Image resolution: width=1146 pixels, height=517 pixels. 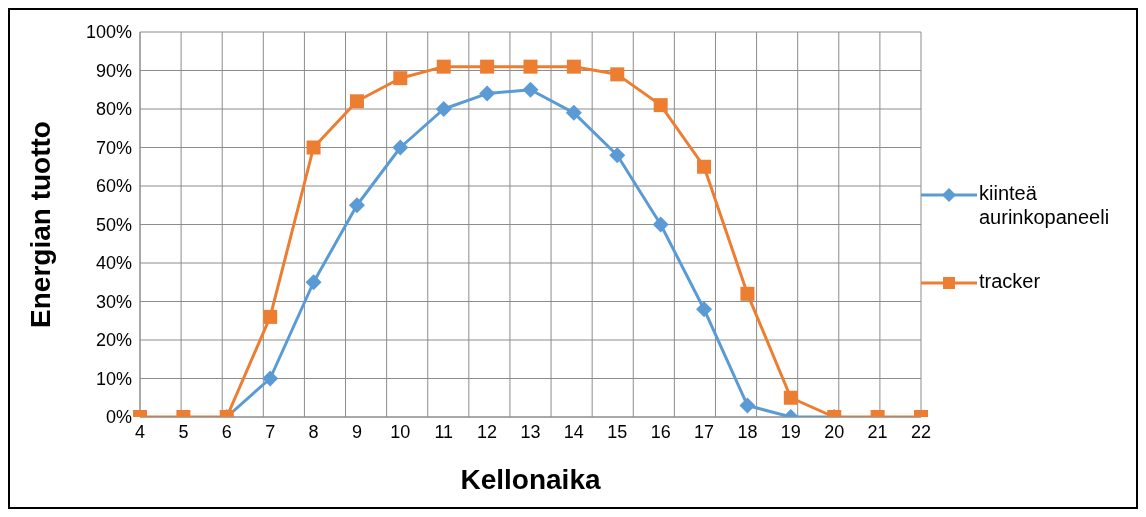 I want to click on x-tick-label: 7, so click(x=270, y=431).